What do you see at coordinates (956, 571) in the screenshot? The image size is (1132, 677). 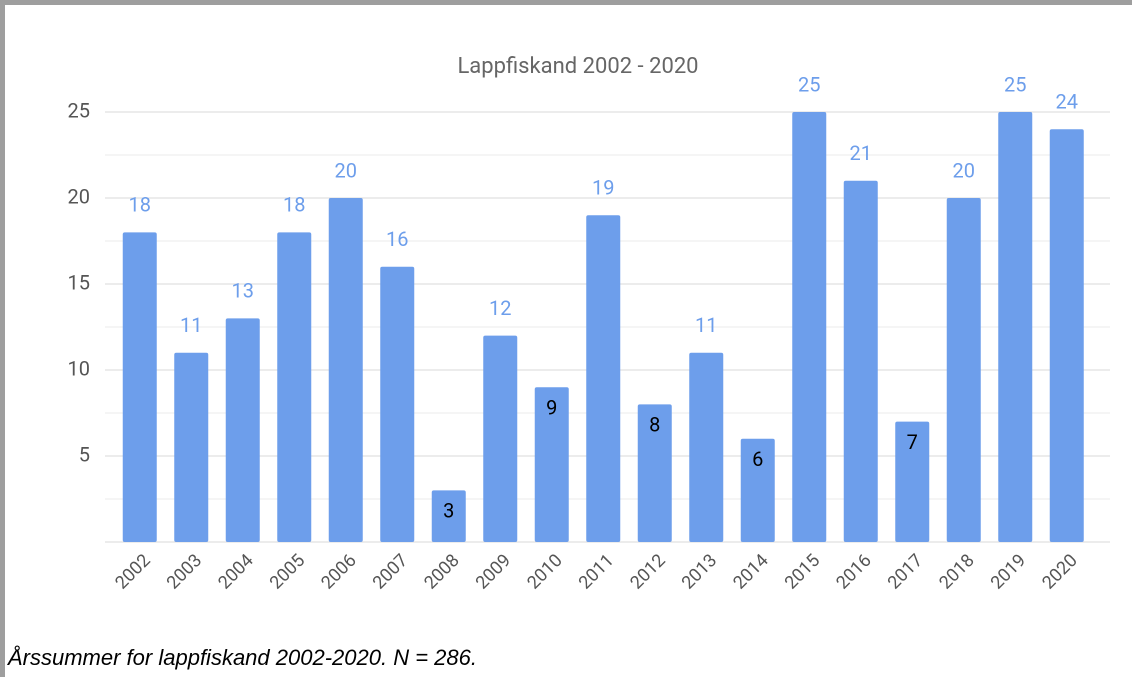 I see `x-tick-label: 2018` at bounding box center [956, 571].